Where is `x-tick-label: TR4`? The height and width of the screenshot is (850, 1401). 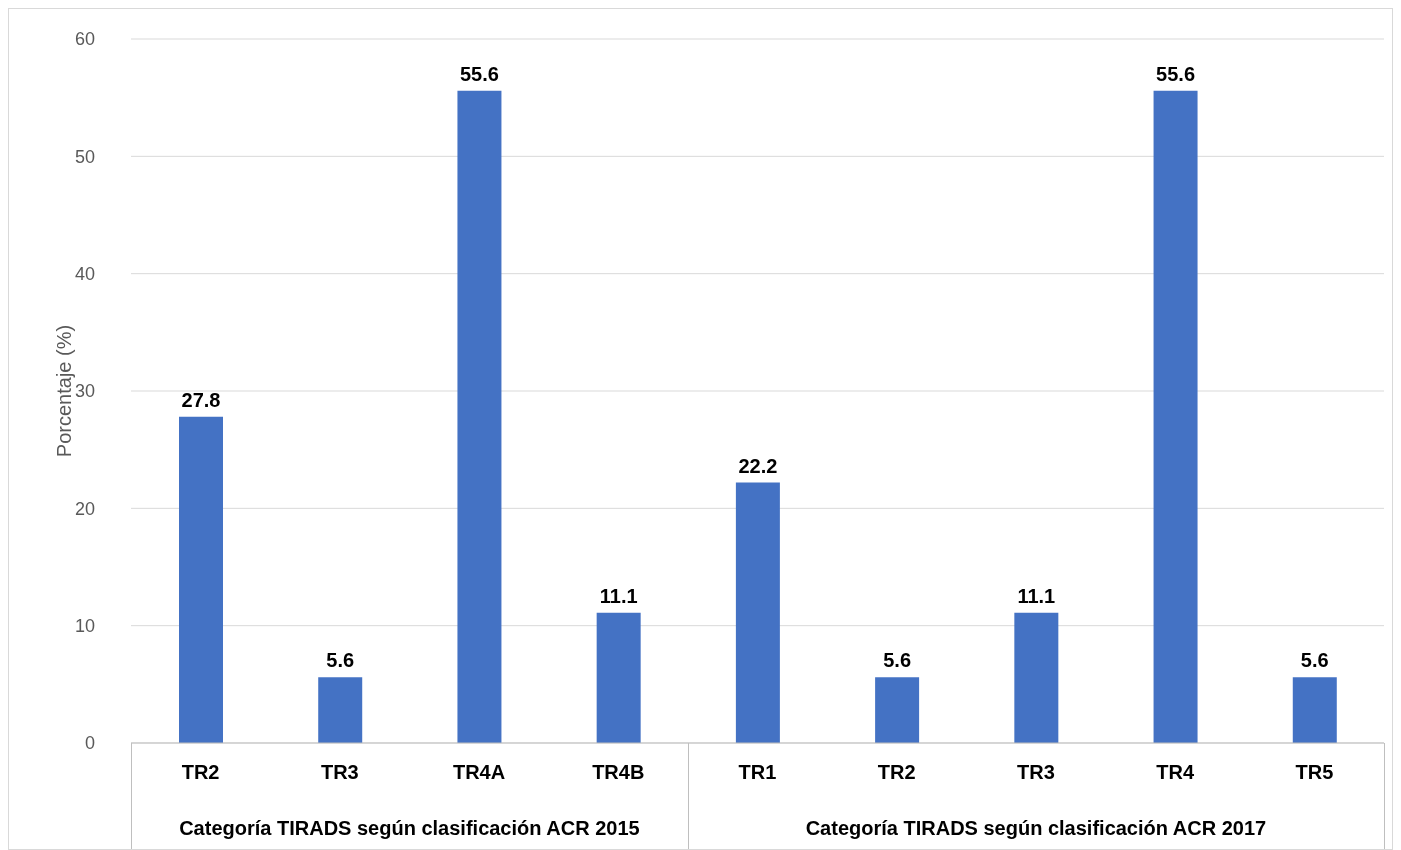
x-tick-label: TR4 is located at coordinates (1175, 772).